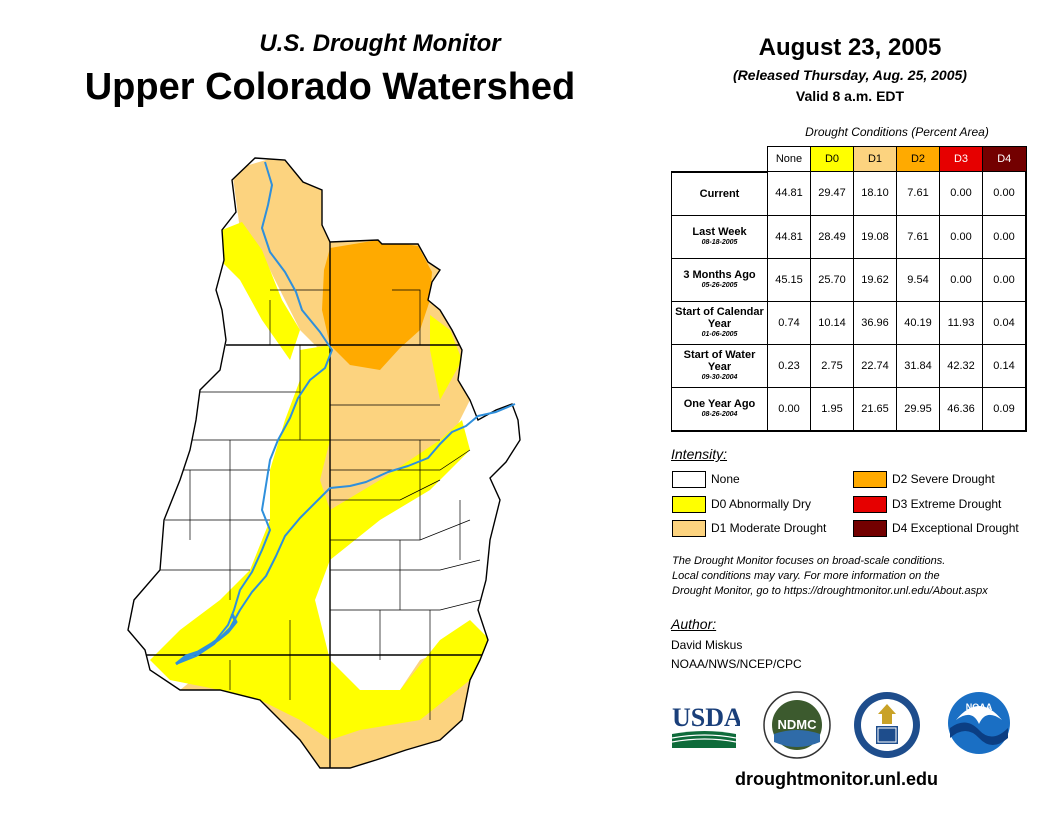  Describe the element at coordinates (789, 159) in the screenshot. I see `column-header-none: None` at that location.